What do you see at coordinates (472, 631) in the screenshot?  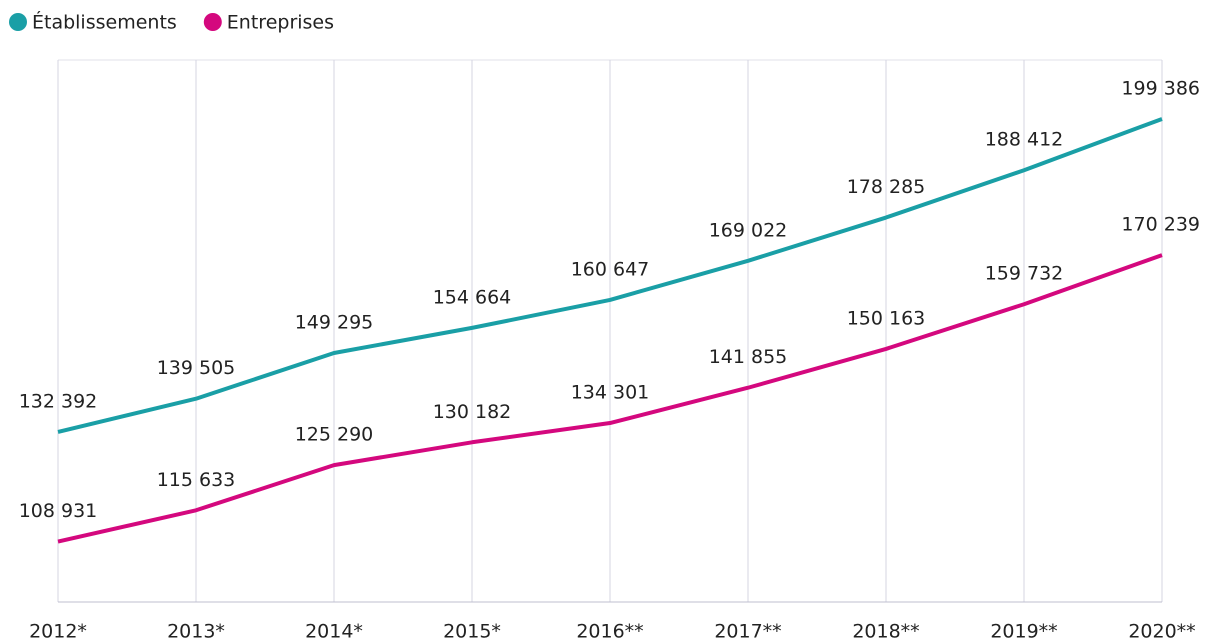 I see `x-tick-label: 2015*` at bounding box center [472, 631].